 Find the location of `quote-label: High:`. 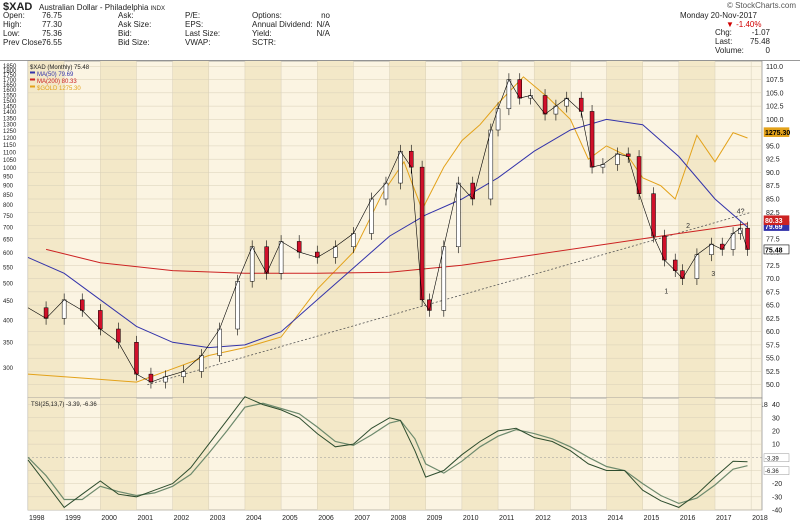

quote-label: High: is located at coordinates (12, 24).